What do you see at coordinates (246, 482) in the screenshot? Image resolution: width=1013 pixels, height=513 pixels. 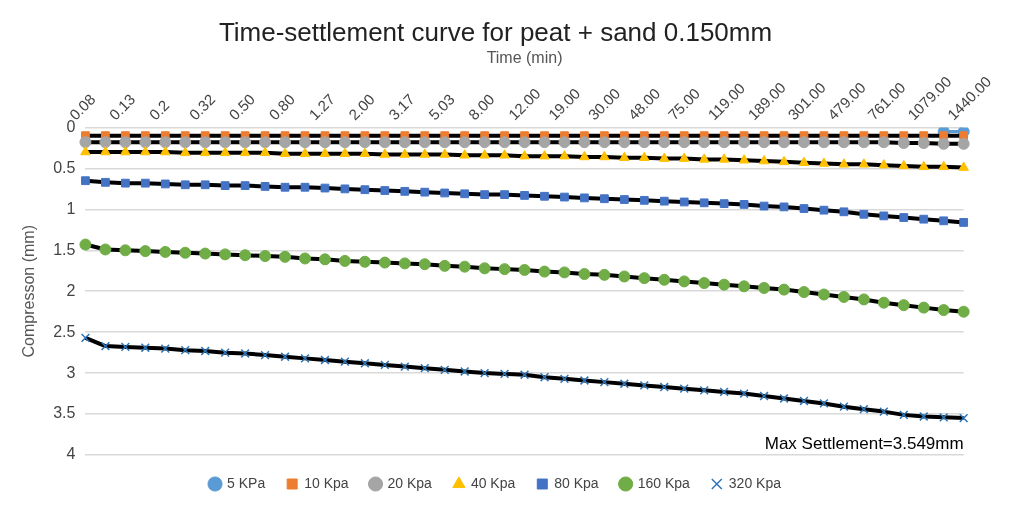 I see `legend-label: 5 KPa` at bounding box center [246, 482].